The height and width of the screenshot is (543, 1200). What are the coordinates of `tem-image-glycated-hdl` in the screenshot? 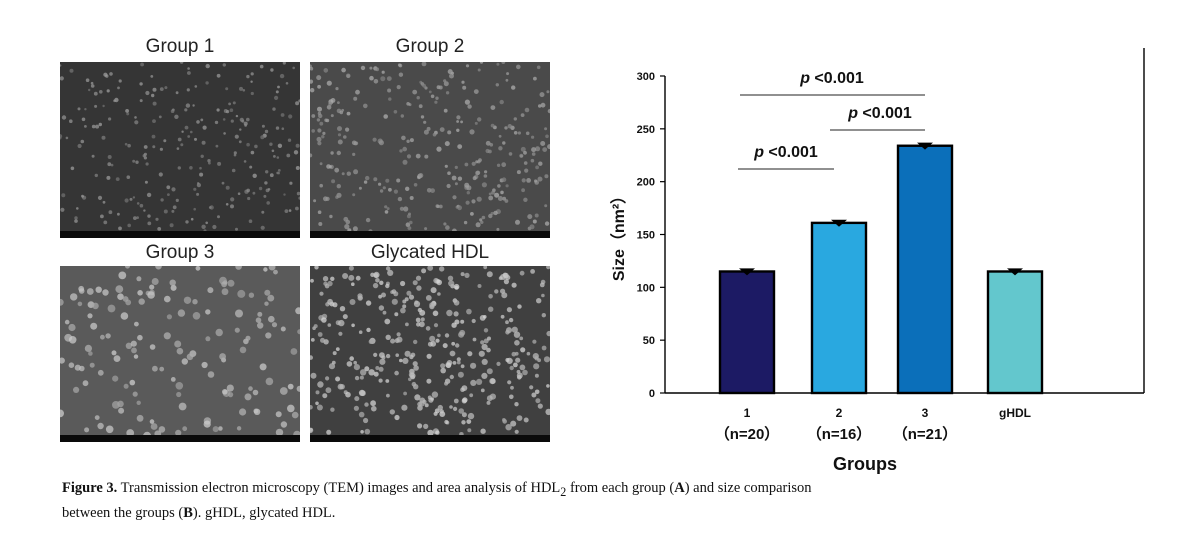 It's located at (430, 354).